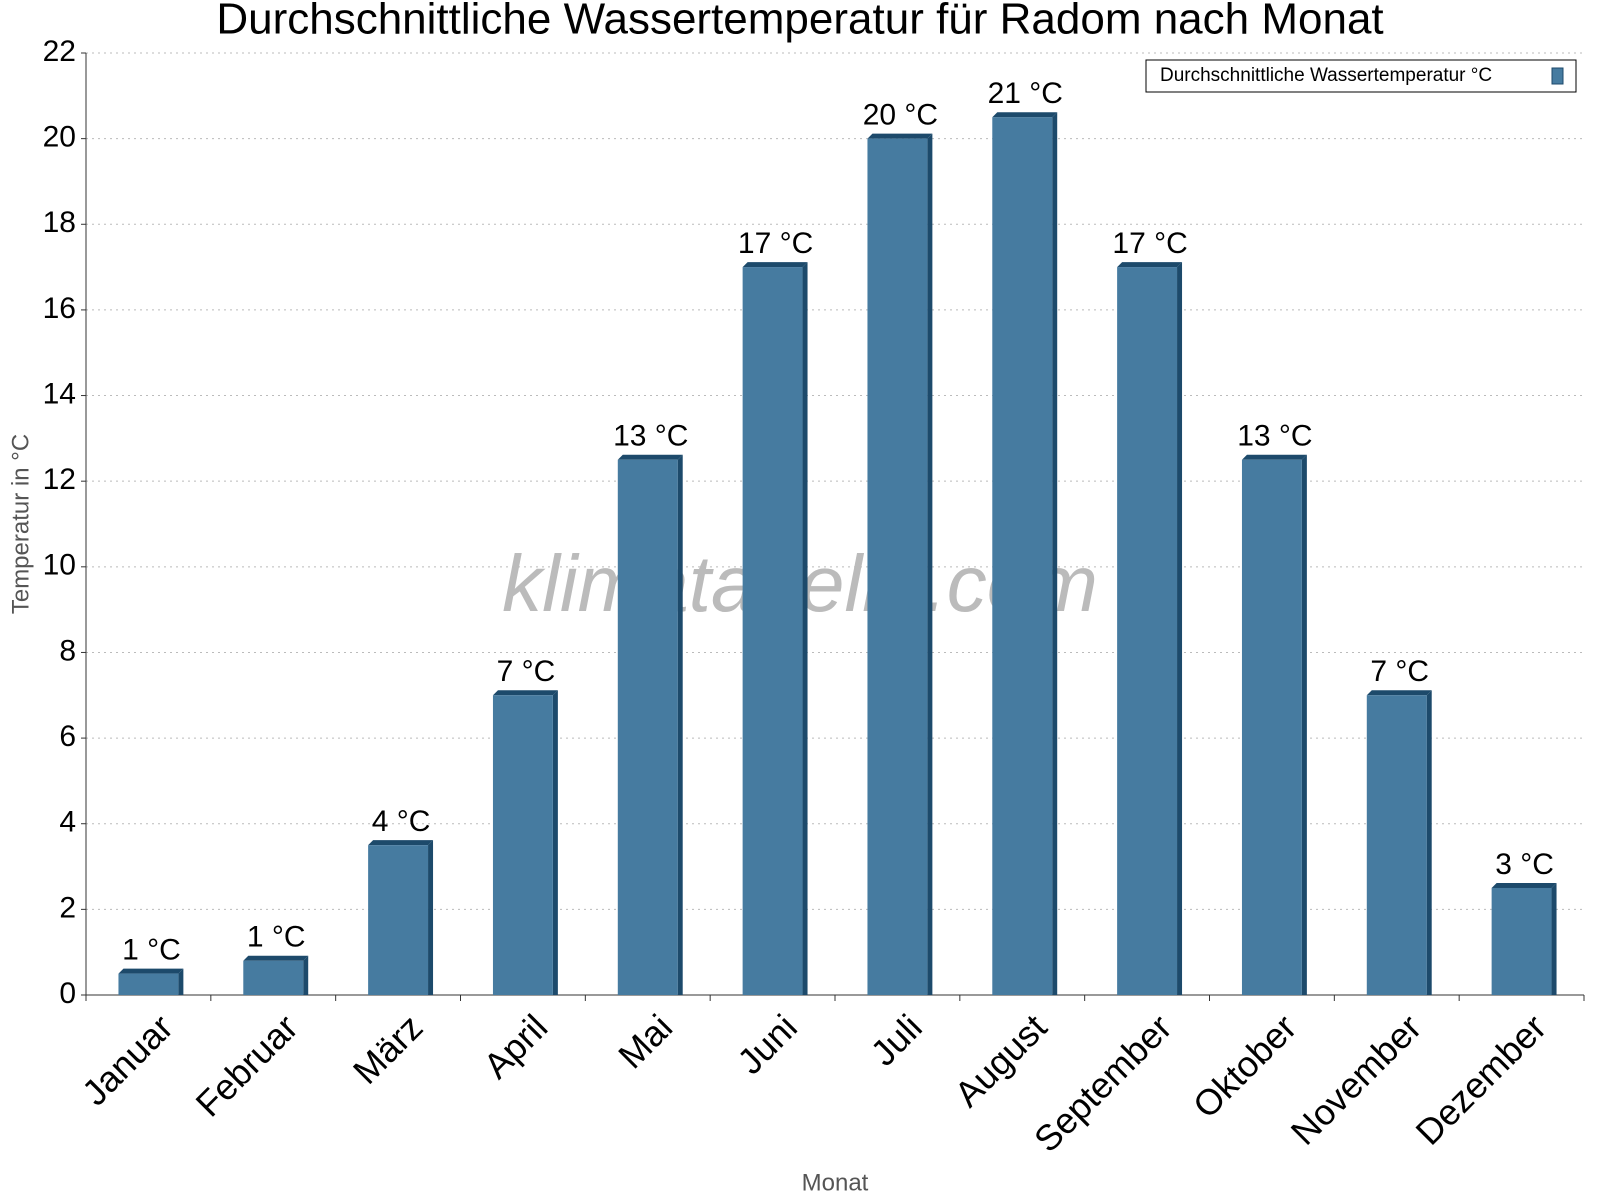 The image size is (1600, 1200). I want to click on legend-swatch, so click(1557, 76).